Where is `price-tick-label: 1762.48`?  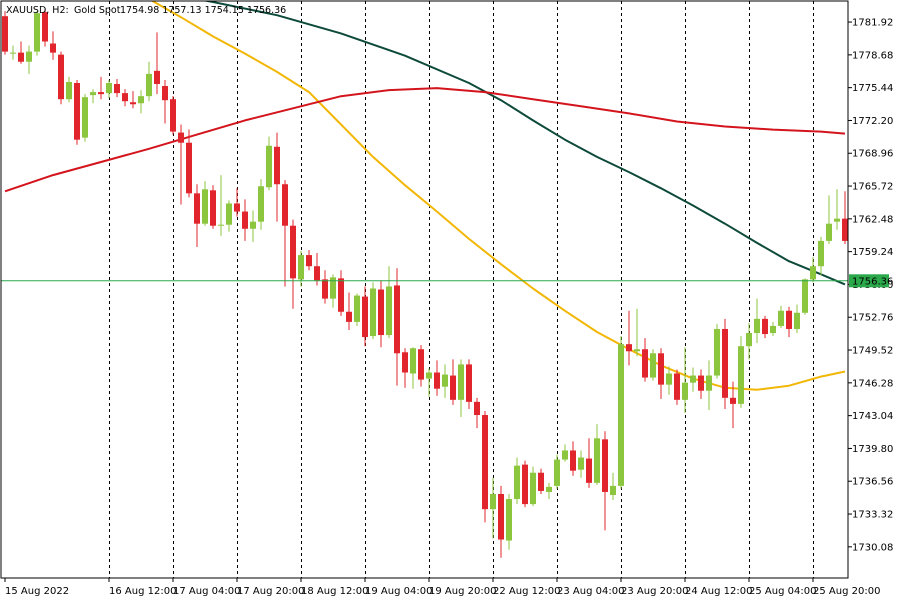 price-tick-label: 1762.48 is located at coordinates (872, 219).